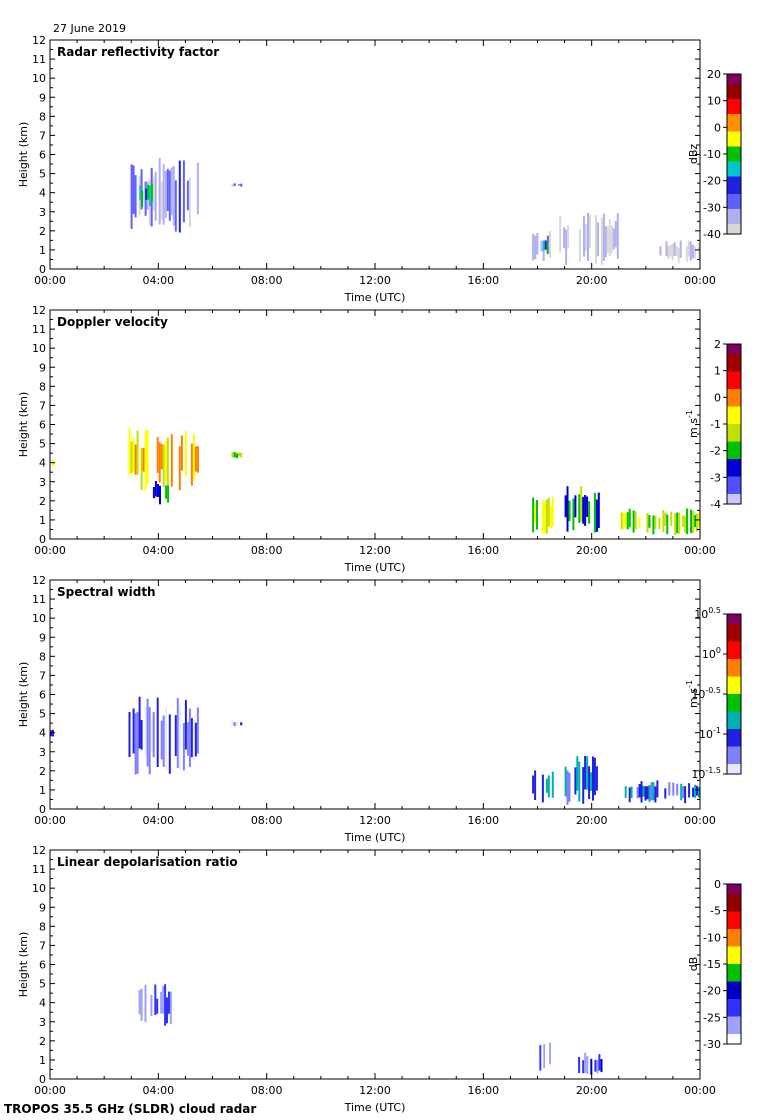  I want to click on y-tick-label: 0, so click(42, 269).